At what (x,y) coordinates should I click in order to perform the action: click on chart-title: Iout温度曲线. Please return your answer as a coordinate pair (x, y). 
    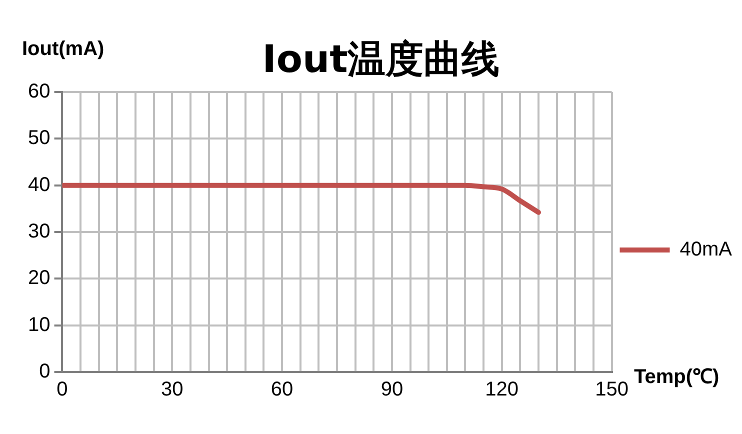
    Looking at the image, I should click on (381, 59).